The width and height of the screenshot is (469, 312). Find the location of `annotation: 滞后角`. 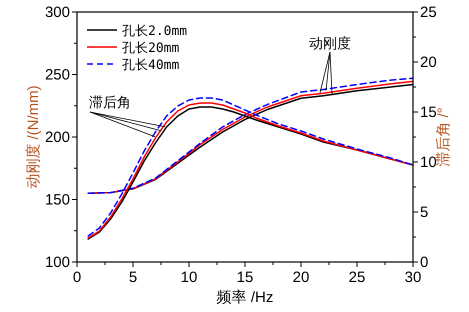

annotation: 滞后角 is located at coordinates (110, 102).